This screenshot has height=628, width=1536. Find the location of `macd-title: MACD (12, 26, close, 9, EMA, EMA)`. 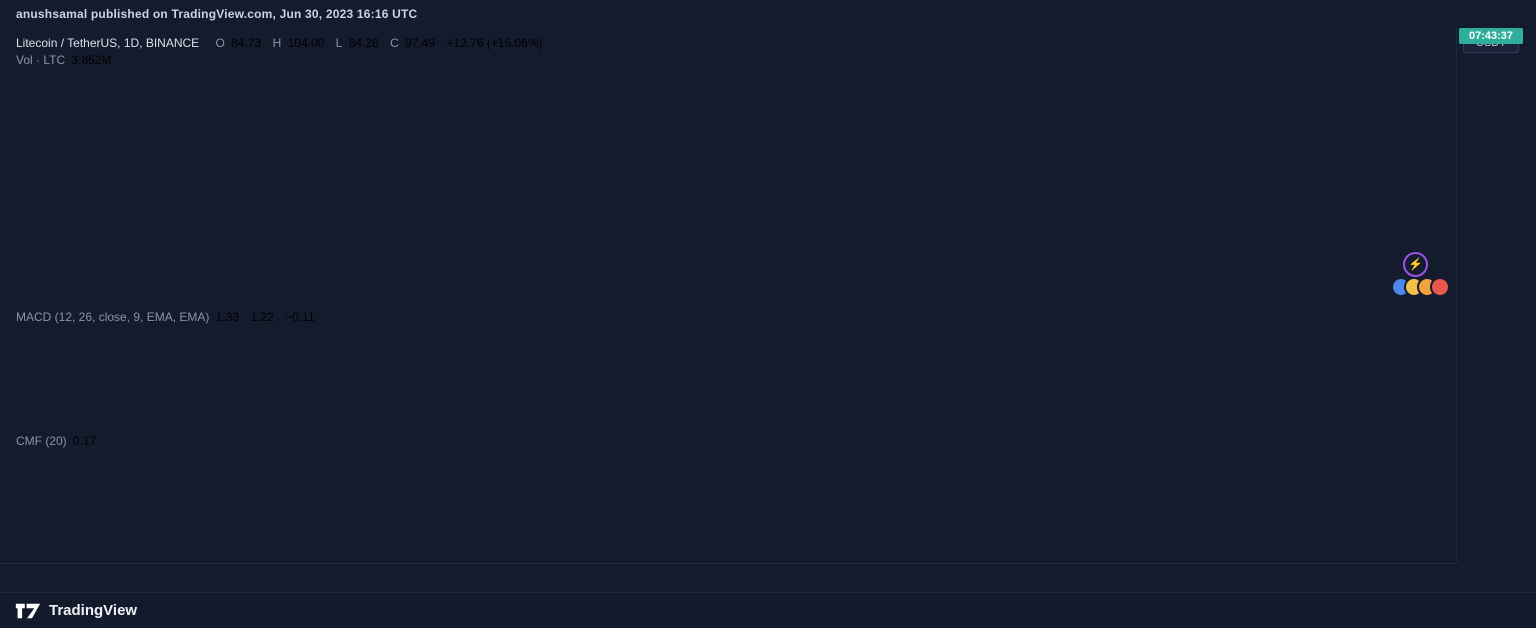

macd-title: MACD (12, 26, close, 9, EMA, EMA) is located at coordinates (113, 317).